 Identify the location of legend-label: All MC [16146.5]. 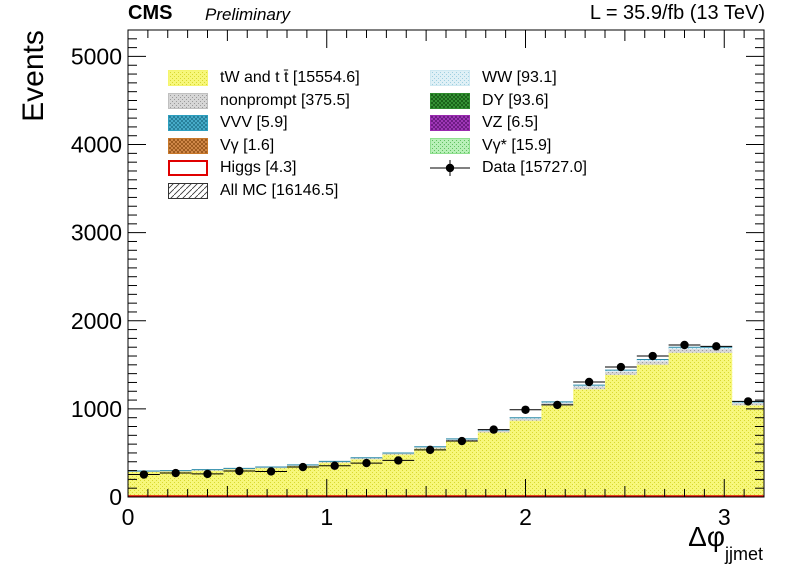
(279, 190).